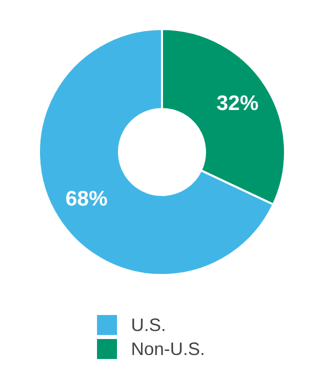 The width and height of the screenshot is (324, 380). Describe the element at coordinates (168, 349) in the screenshot. I see `legend-label: Non-U.S.` at that location.